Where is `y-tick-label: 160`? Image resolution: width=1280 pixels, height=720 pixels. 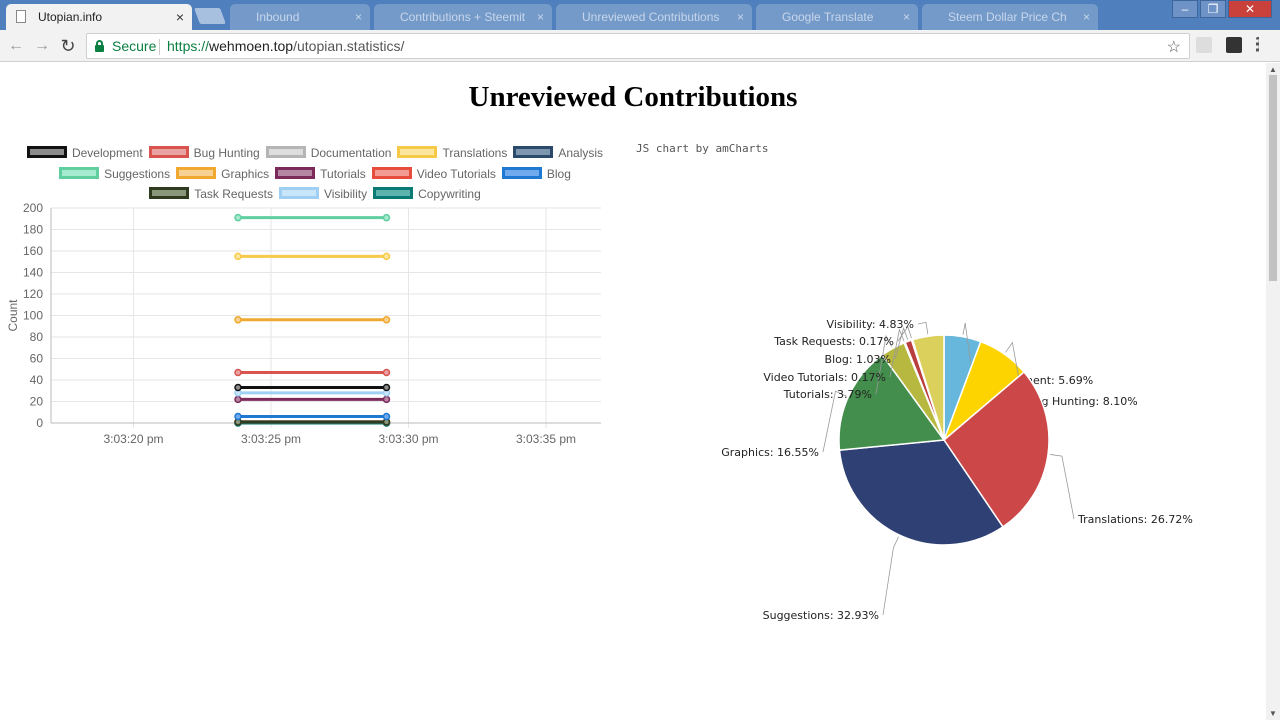
y-tick-label: 160 is located at coordinates (33, 251).